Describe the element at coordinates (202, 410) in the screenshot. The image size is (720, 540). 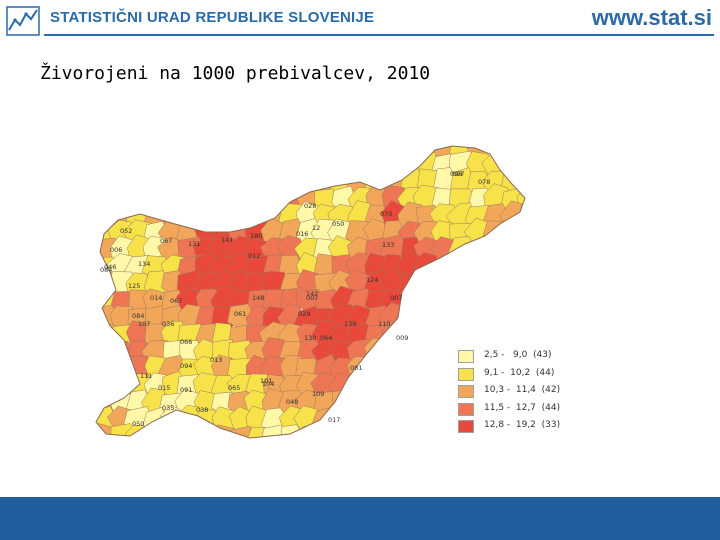
I see `municipality-label: 038` at that location.